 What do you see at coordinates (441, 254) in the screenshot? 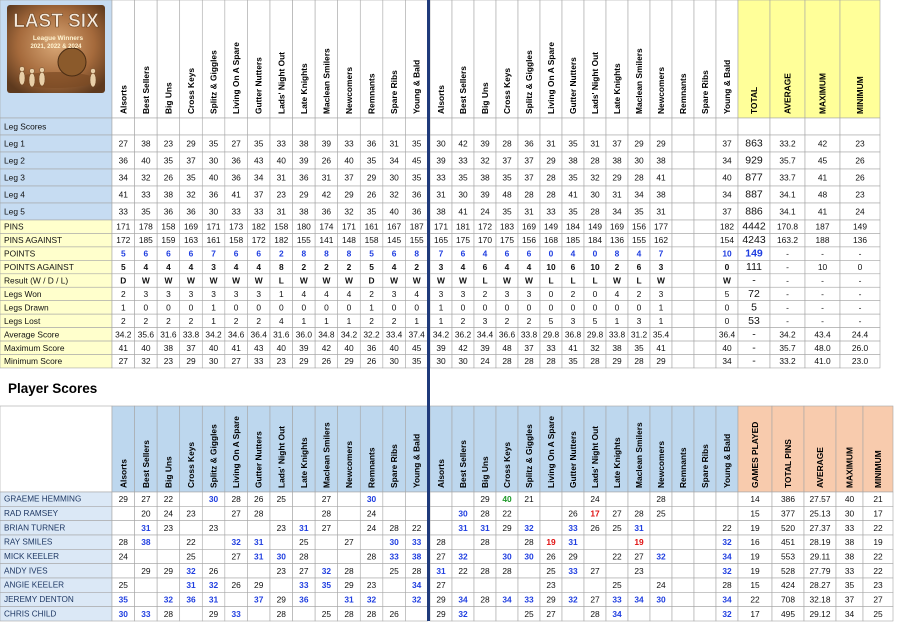
I see `score: 7` at bounding box center [441, 254].